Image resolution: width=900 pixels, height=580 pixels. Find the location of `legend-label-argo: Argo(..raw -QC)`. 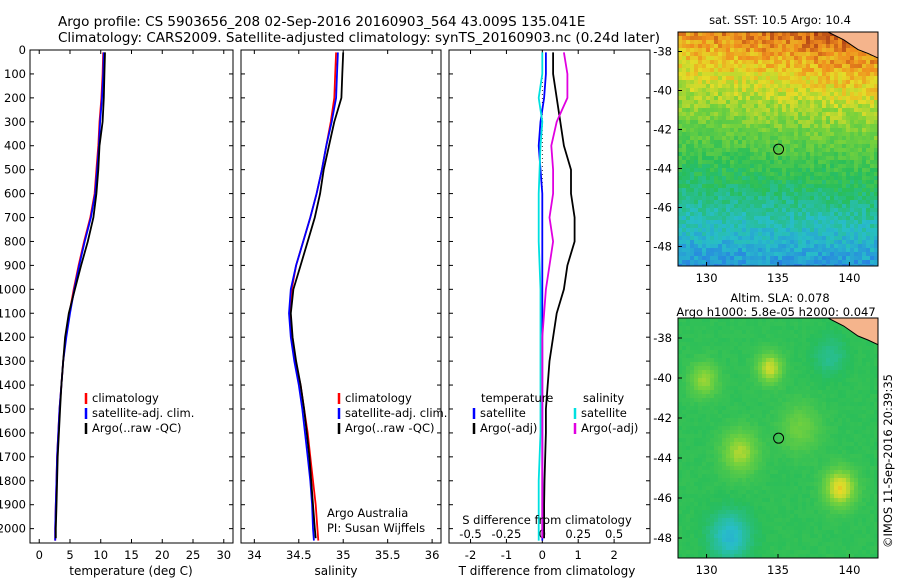

legend-label-argo: Argo(..raw -QC) is located at coordinates (390, 428).